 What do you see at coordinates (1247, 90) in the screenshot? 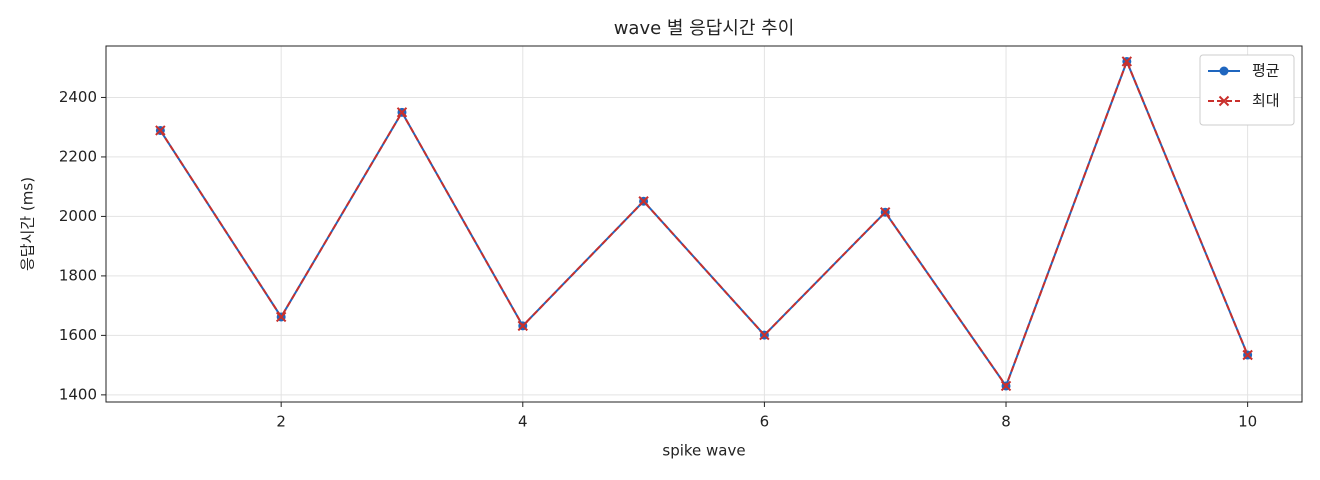
I see `legend-box` at bounding box center [1247, 90].